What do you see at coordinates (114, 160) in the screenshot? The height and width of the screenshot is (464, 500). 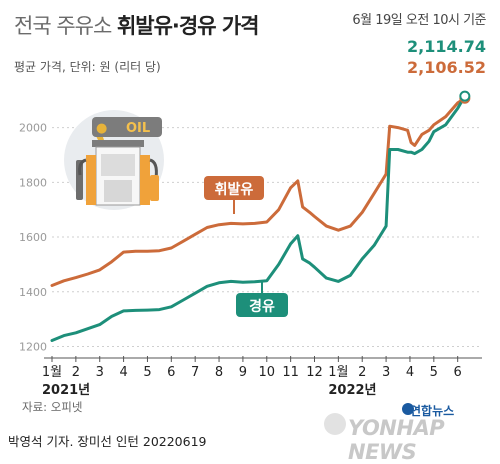 I see `gas-pump-icon: ● OIL` at bounding box center [114, 160].